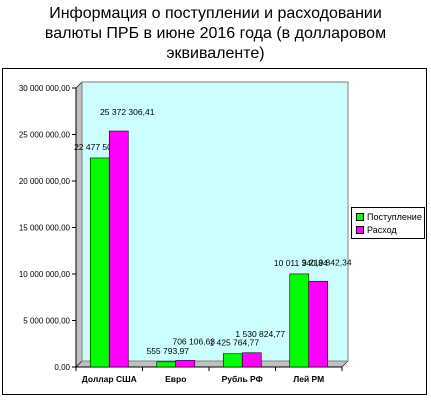 This screenshot has height=400, width=431. Describe the element at coordinates (45, 228) in the screenshot. I see `y-tick-label: 15 000 000,00` at that location.